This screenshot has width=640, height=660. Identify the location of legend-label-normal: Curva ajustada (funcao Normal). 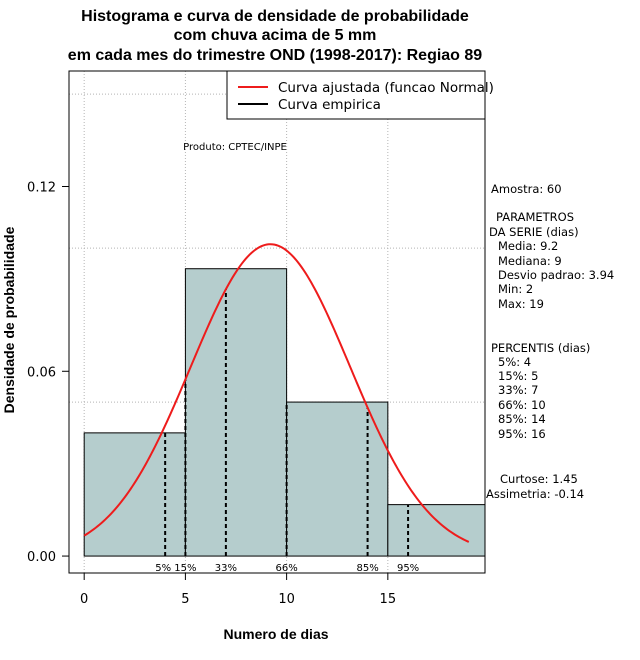
(386, 88).